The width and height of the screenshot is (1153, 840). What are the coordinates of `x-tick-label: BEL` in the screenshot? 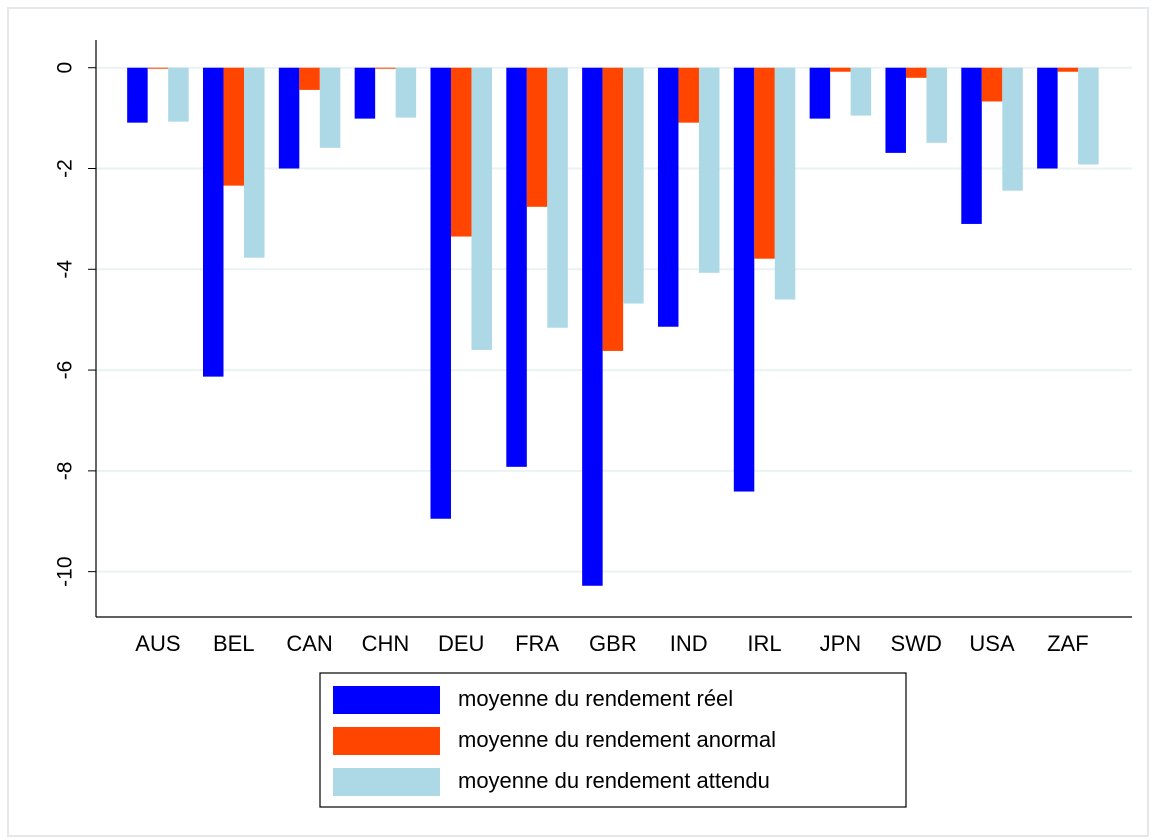 It's located at (234, 643).